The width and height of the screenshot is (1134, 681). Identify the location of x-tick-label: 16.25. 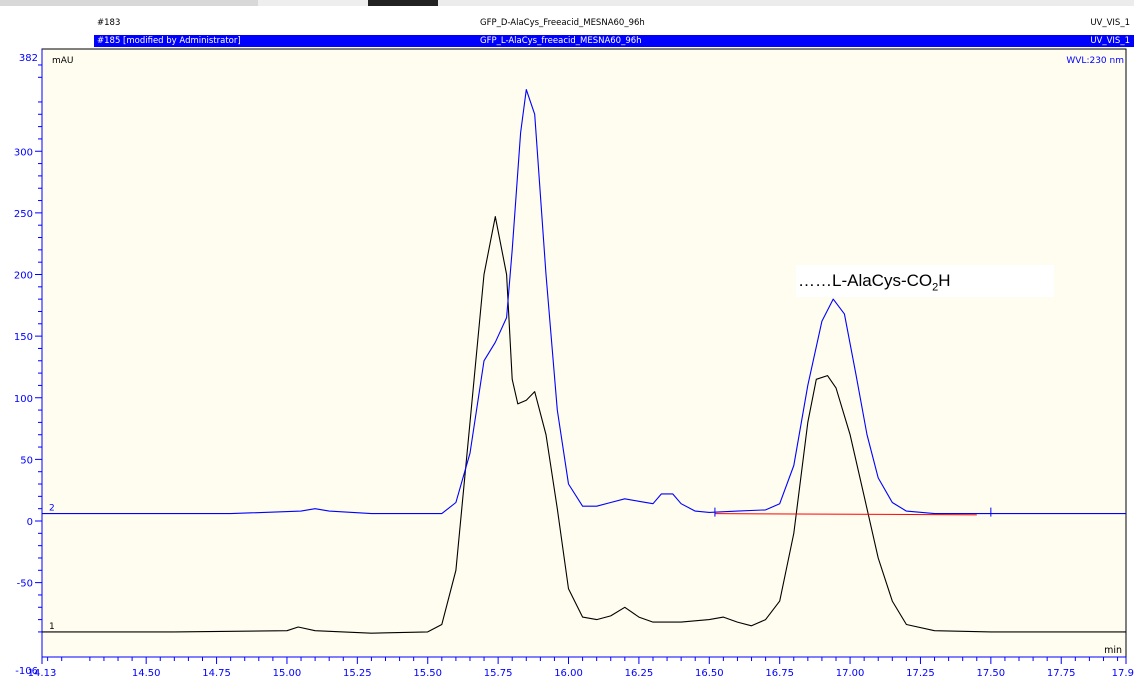
(639, 673).